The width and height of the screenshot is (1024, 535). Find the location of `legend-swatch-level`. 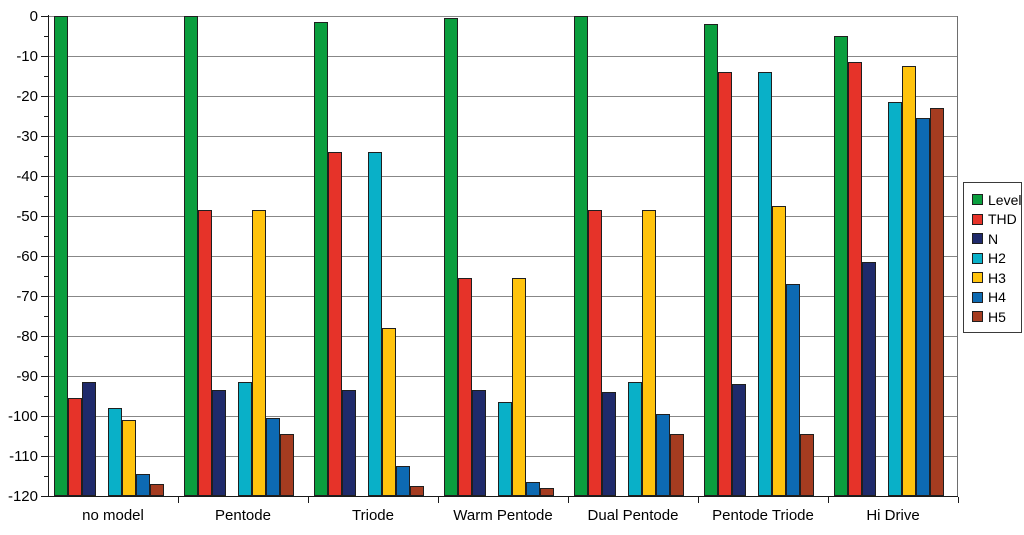

legend-swatch-level is located at coordinates (977, 200).